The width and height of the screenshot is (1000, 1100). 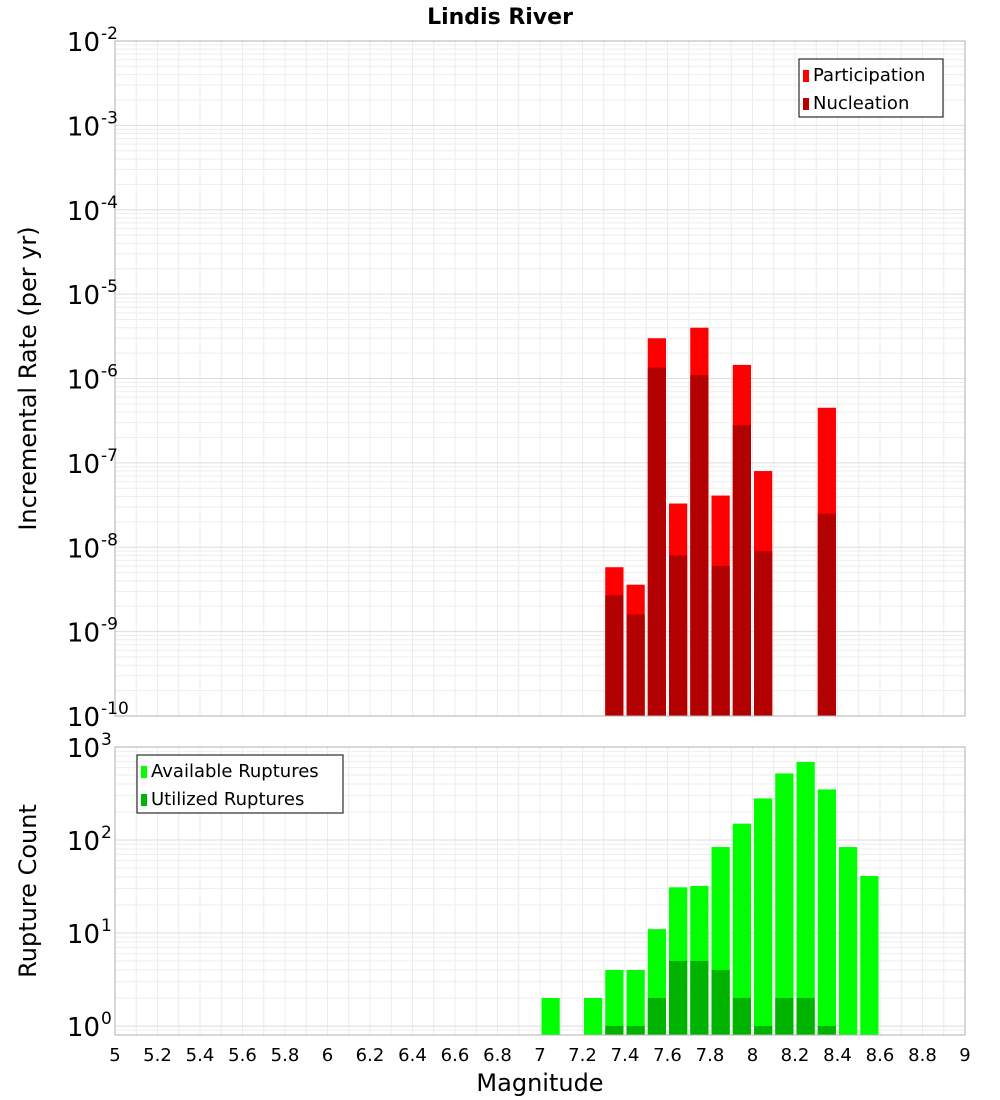 I want to click on rate-legend: Participation Nucleation, so click(x=871, y=88).